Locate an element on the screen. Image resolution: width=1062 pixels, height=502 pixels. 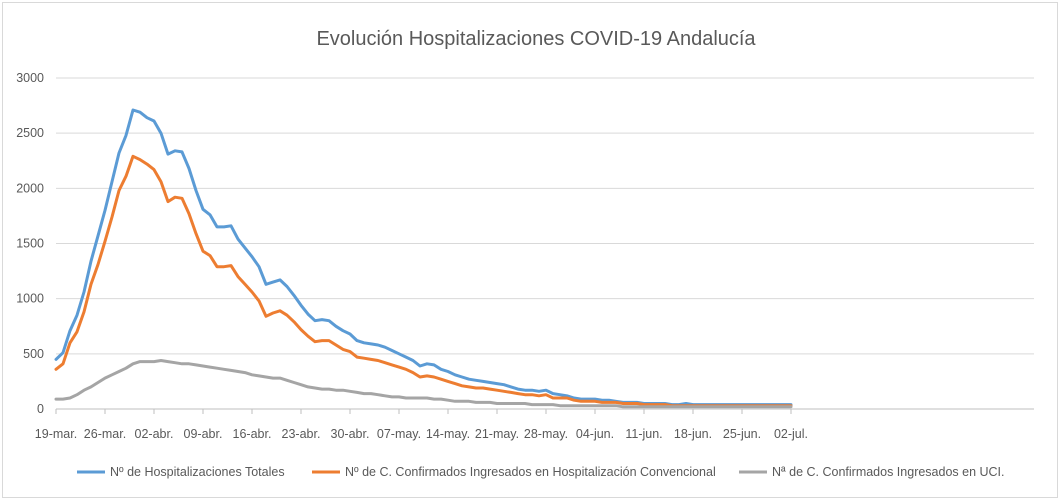
x-tick-label: 18-jun. is located at coordinates (693, 434).